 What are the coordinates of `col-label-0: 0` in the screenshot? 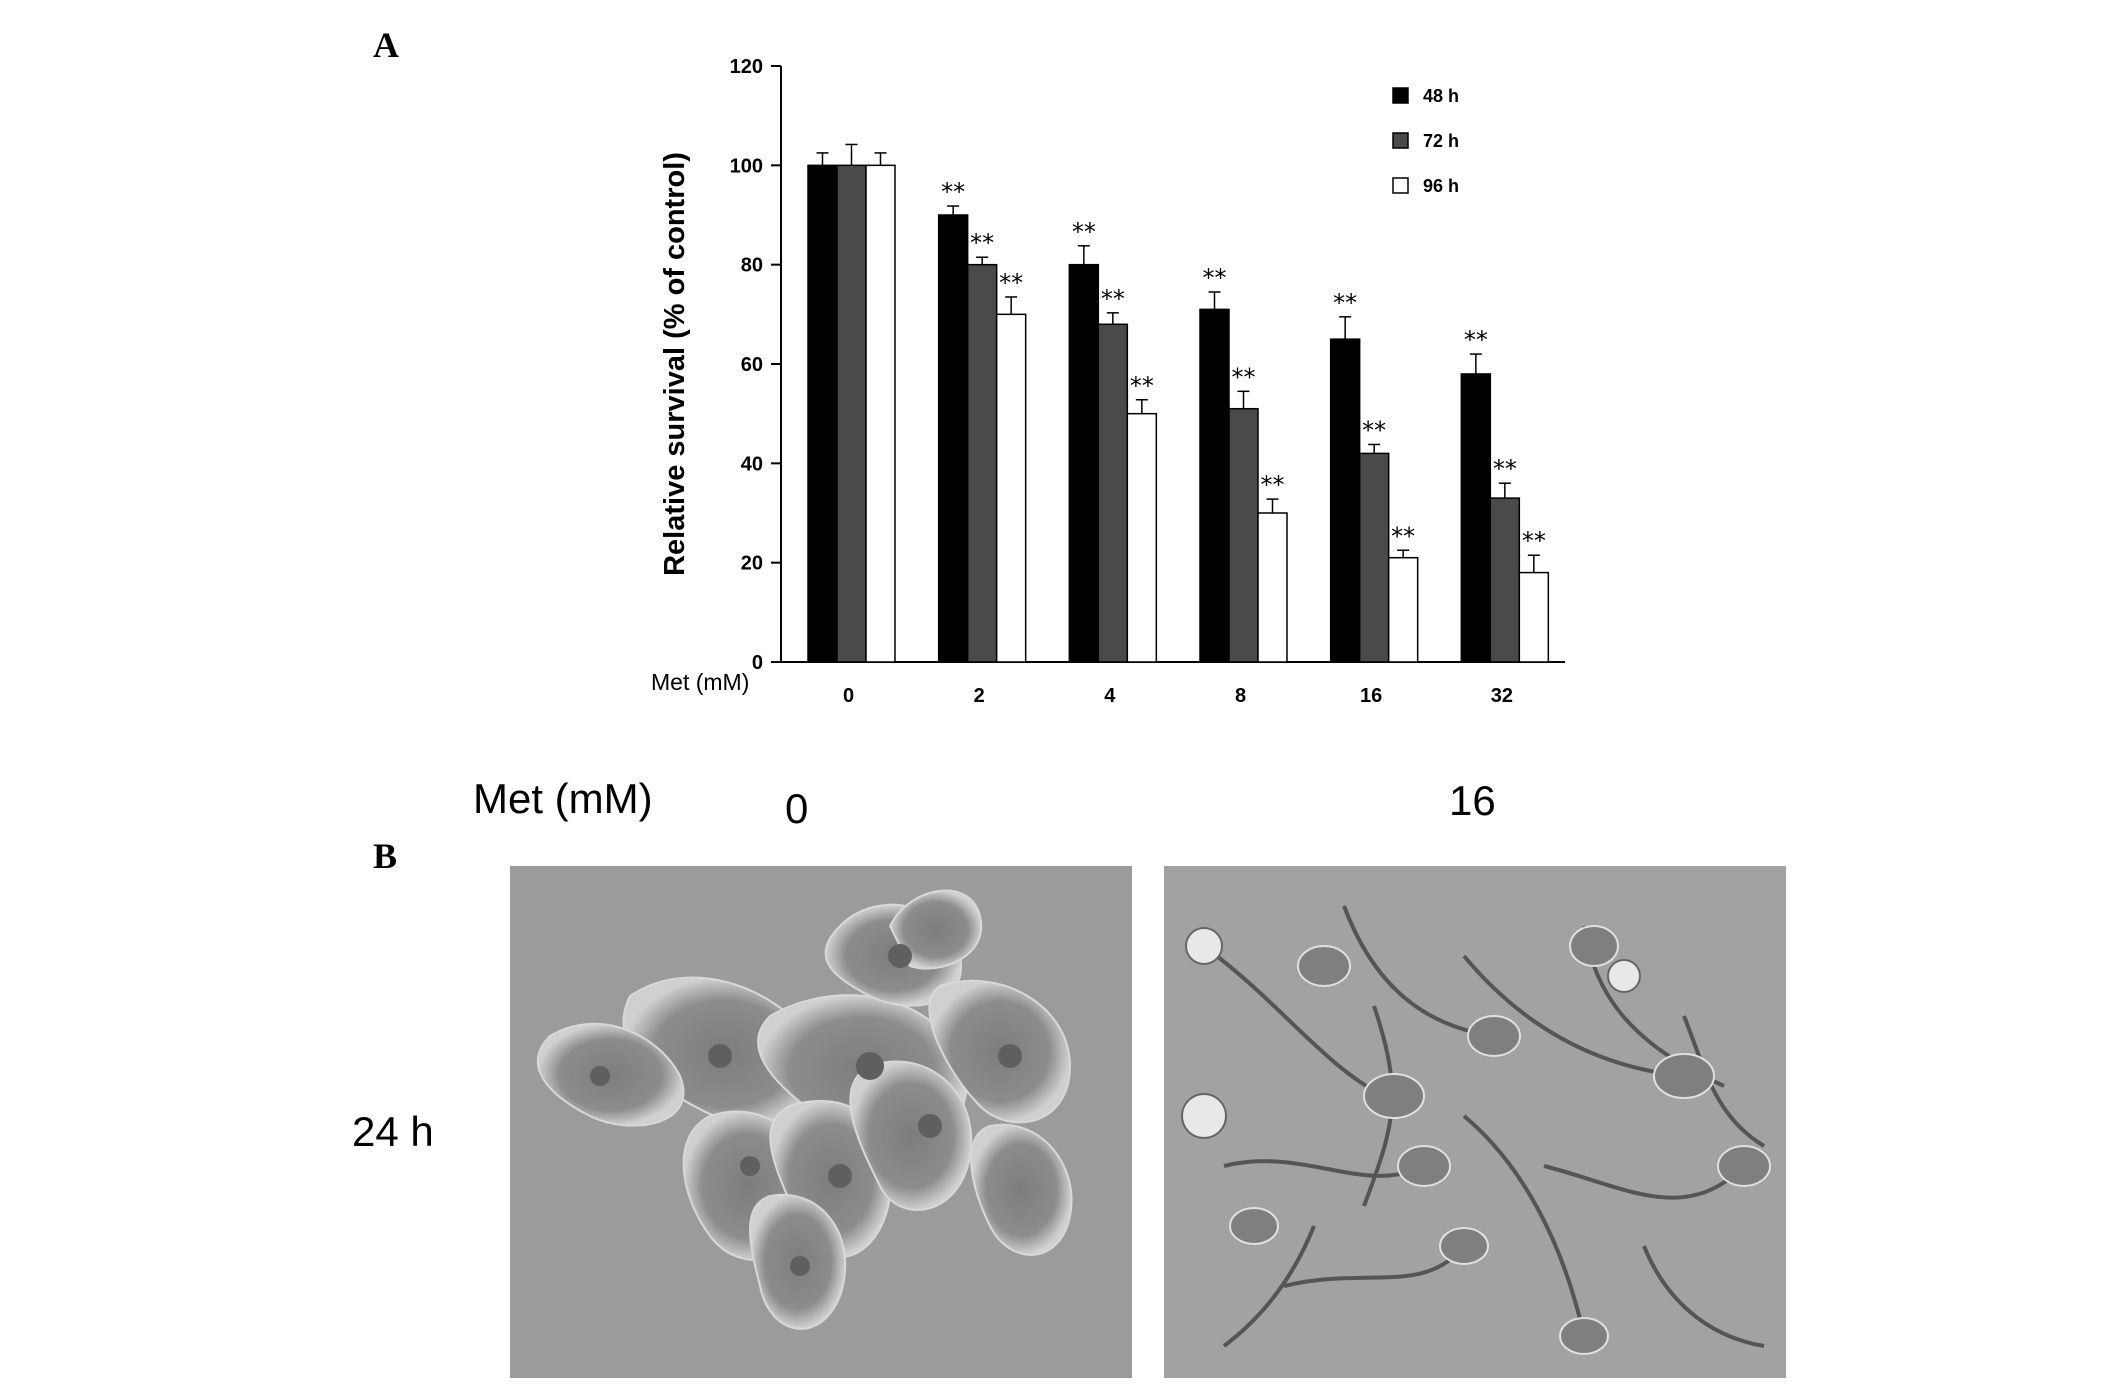 It's located at (797, 808).